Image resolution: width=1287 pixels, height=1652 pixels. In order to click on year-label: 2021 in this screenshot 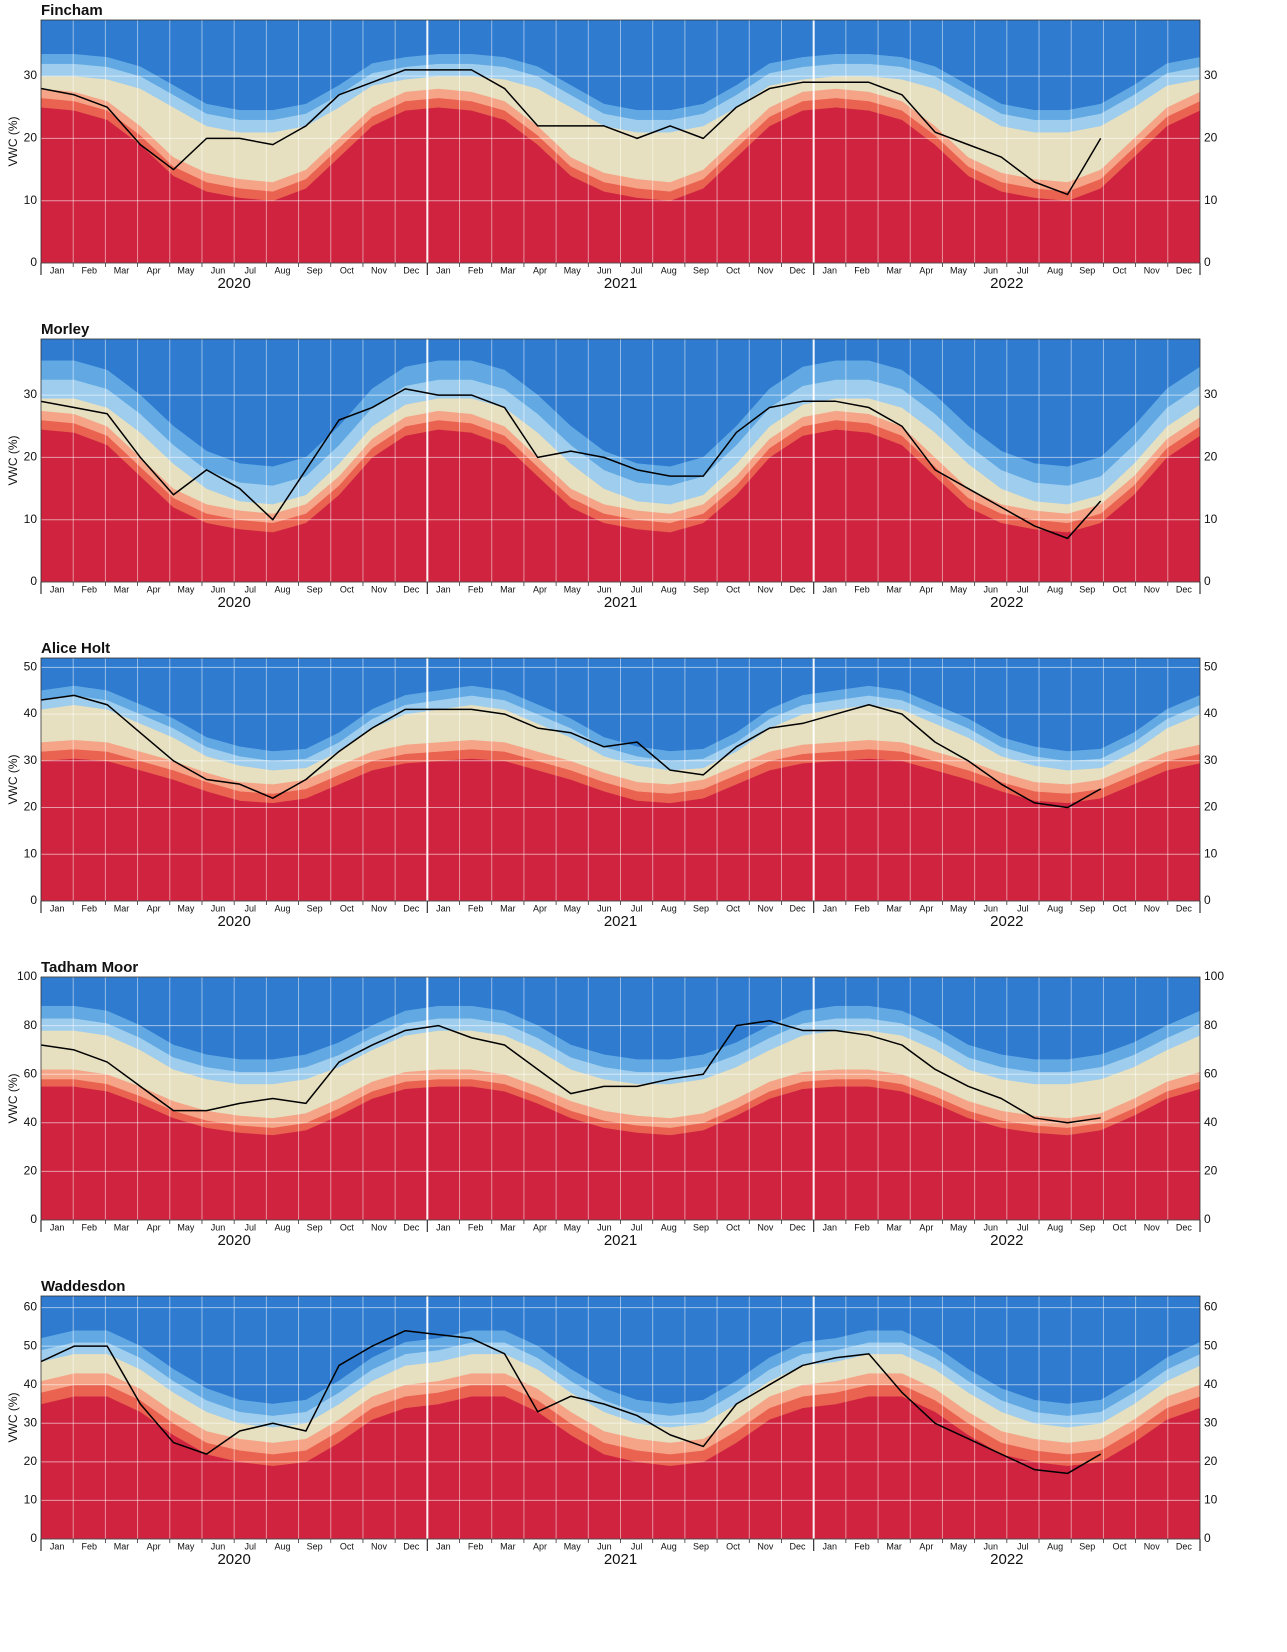, I will do `click(620, 283)`.